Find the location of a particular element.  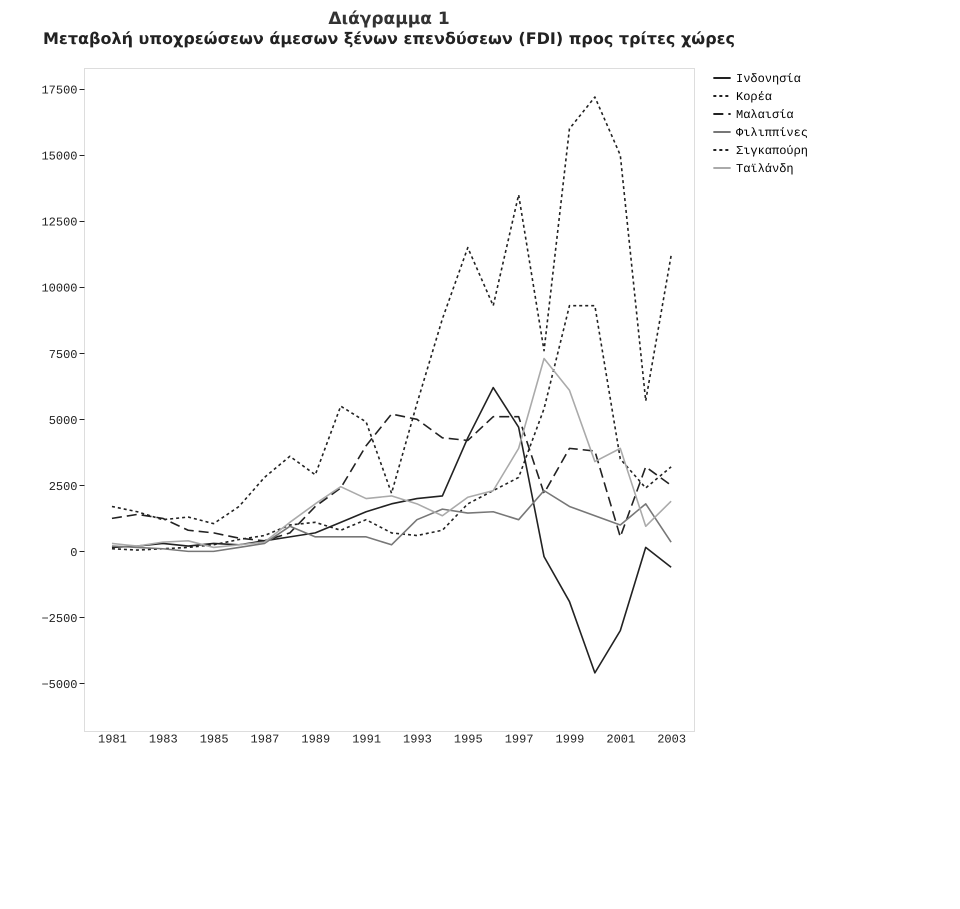

chart-subtitle: Μεταβολή υποχρεώσεων άμεσων ξένων επενδύσεων (FDI) προς τρίτες χώρες is located at coordinates (389, 38).